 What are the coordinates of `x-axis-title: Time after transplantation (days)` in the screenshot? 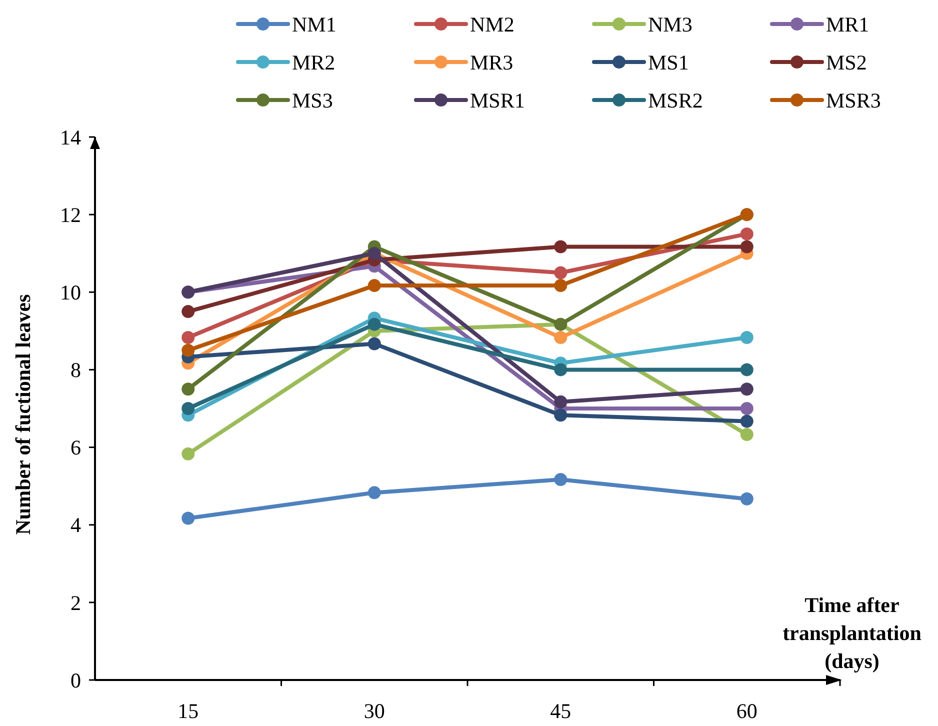 It's located at (852, 633).